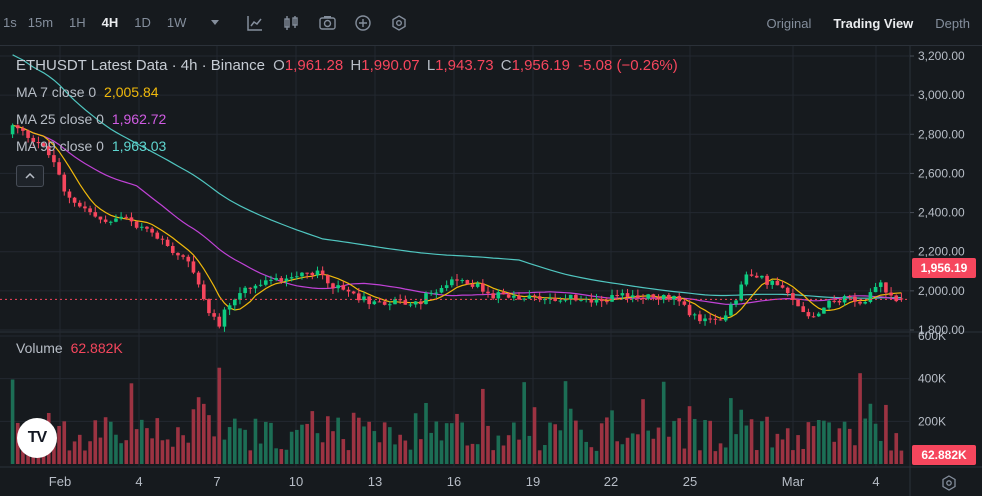 This screenshot has height=496, width=982. I want to click on ma7-label: MA 7 close 0, so click(56, 92).